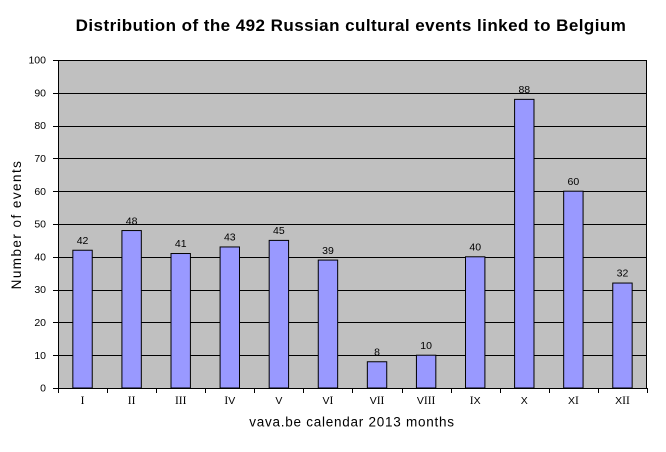 The image size is (666, 452). Describe the element at coordinates (524, 90) in the screenshot. I see `svg-text: 88` at that location.